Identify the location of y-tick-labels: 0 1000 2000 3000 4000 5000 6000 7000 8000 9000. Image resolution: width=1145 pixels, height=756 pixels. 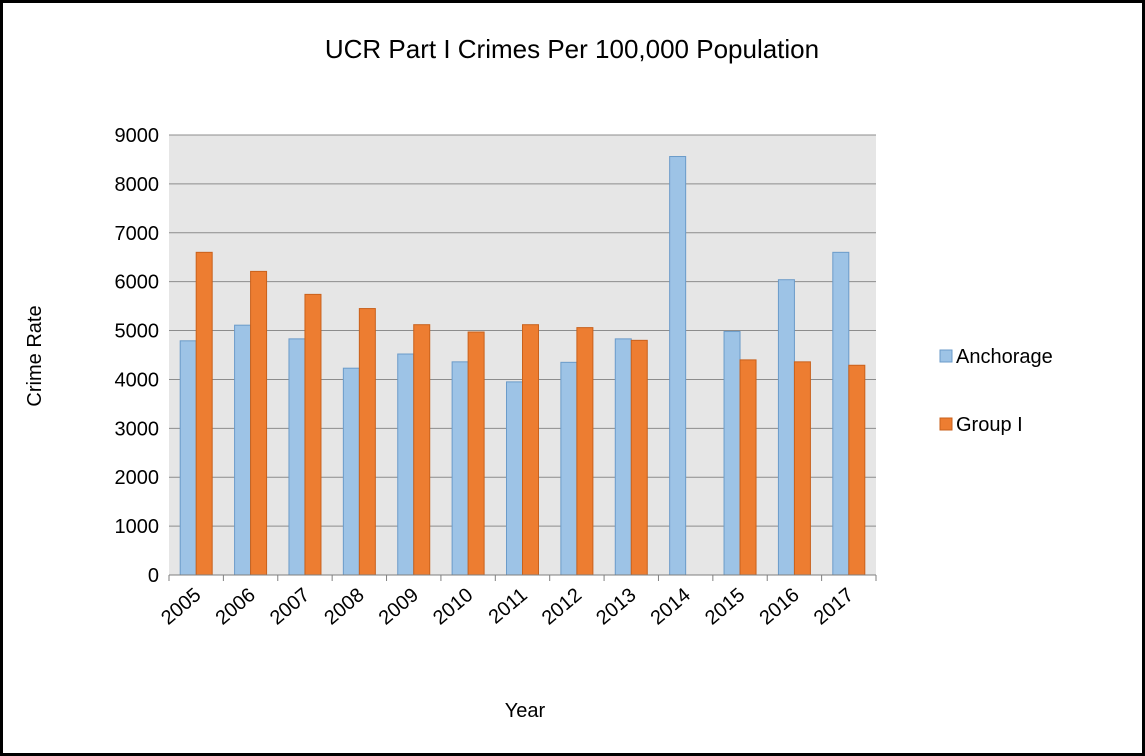
(137, 356).